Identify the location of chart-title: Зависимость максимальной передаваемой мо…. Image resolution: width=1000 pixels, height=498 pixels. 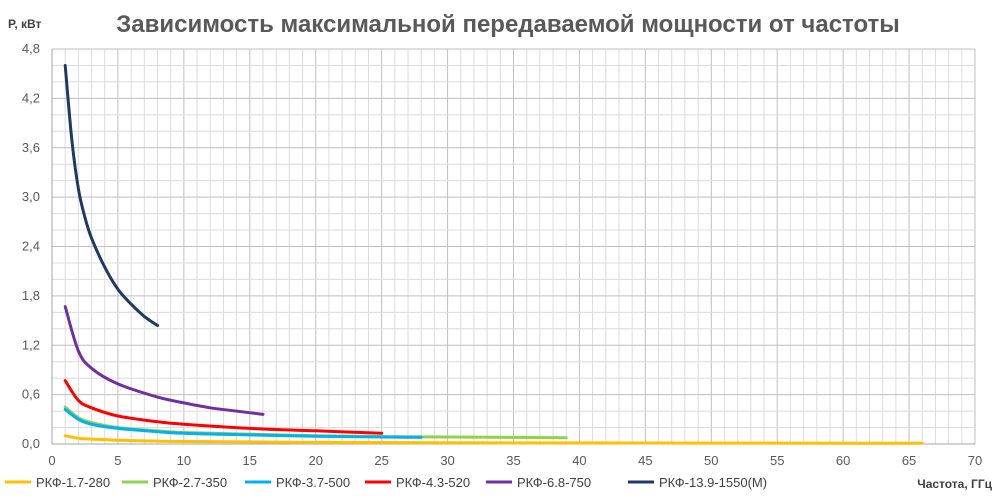
(508, 24).